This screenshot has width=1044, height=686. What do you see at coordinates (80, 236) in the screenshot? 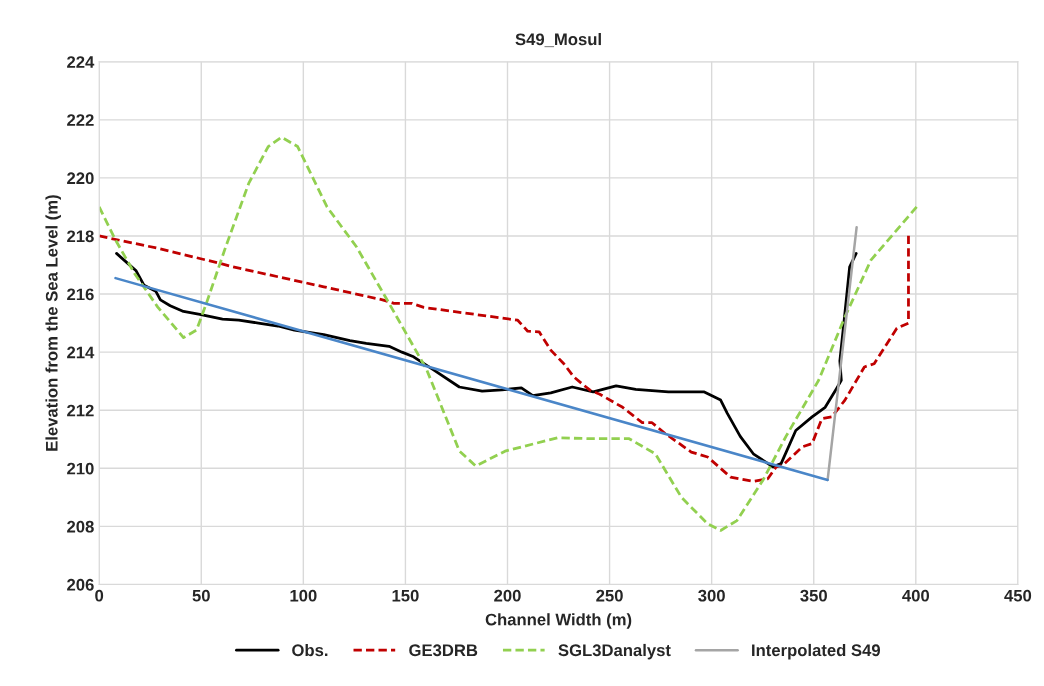
I see `y-tick-label: 218` at bounding box center [80, 236].